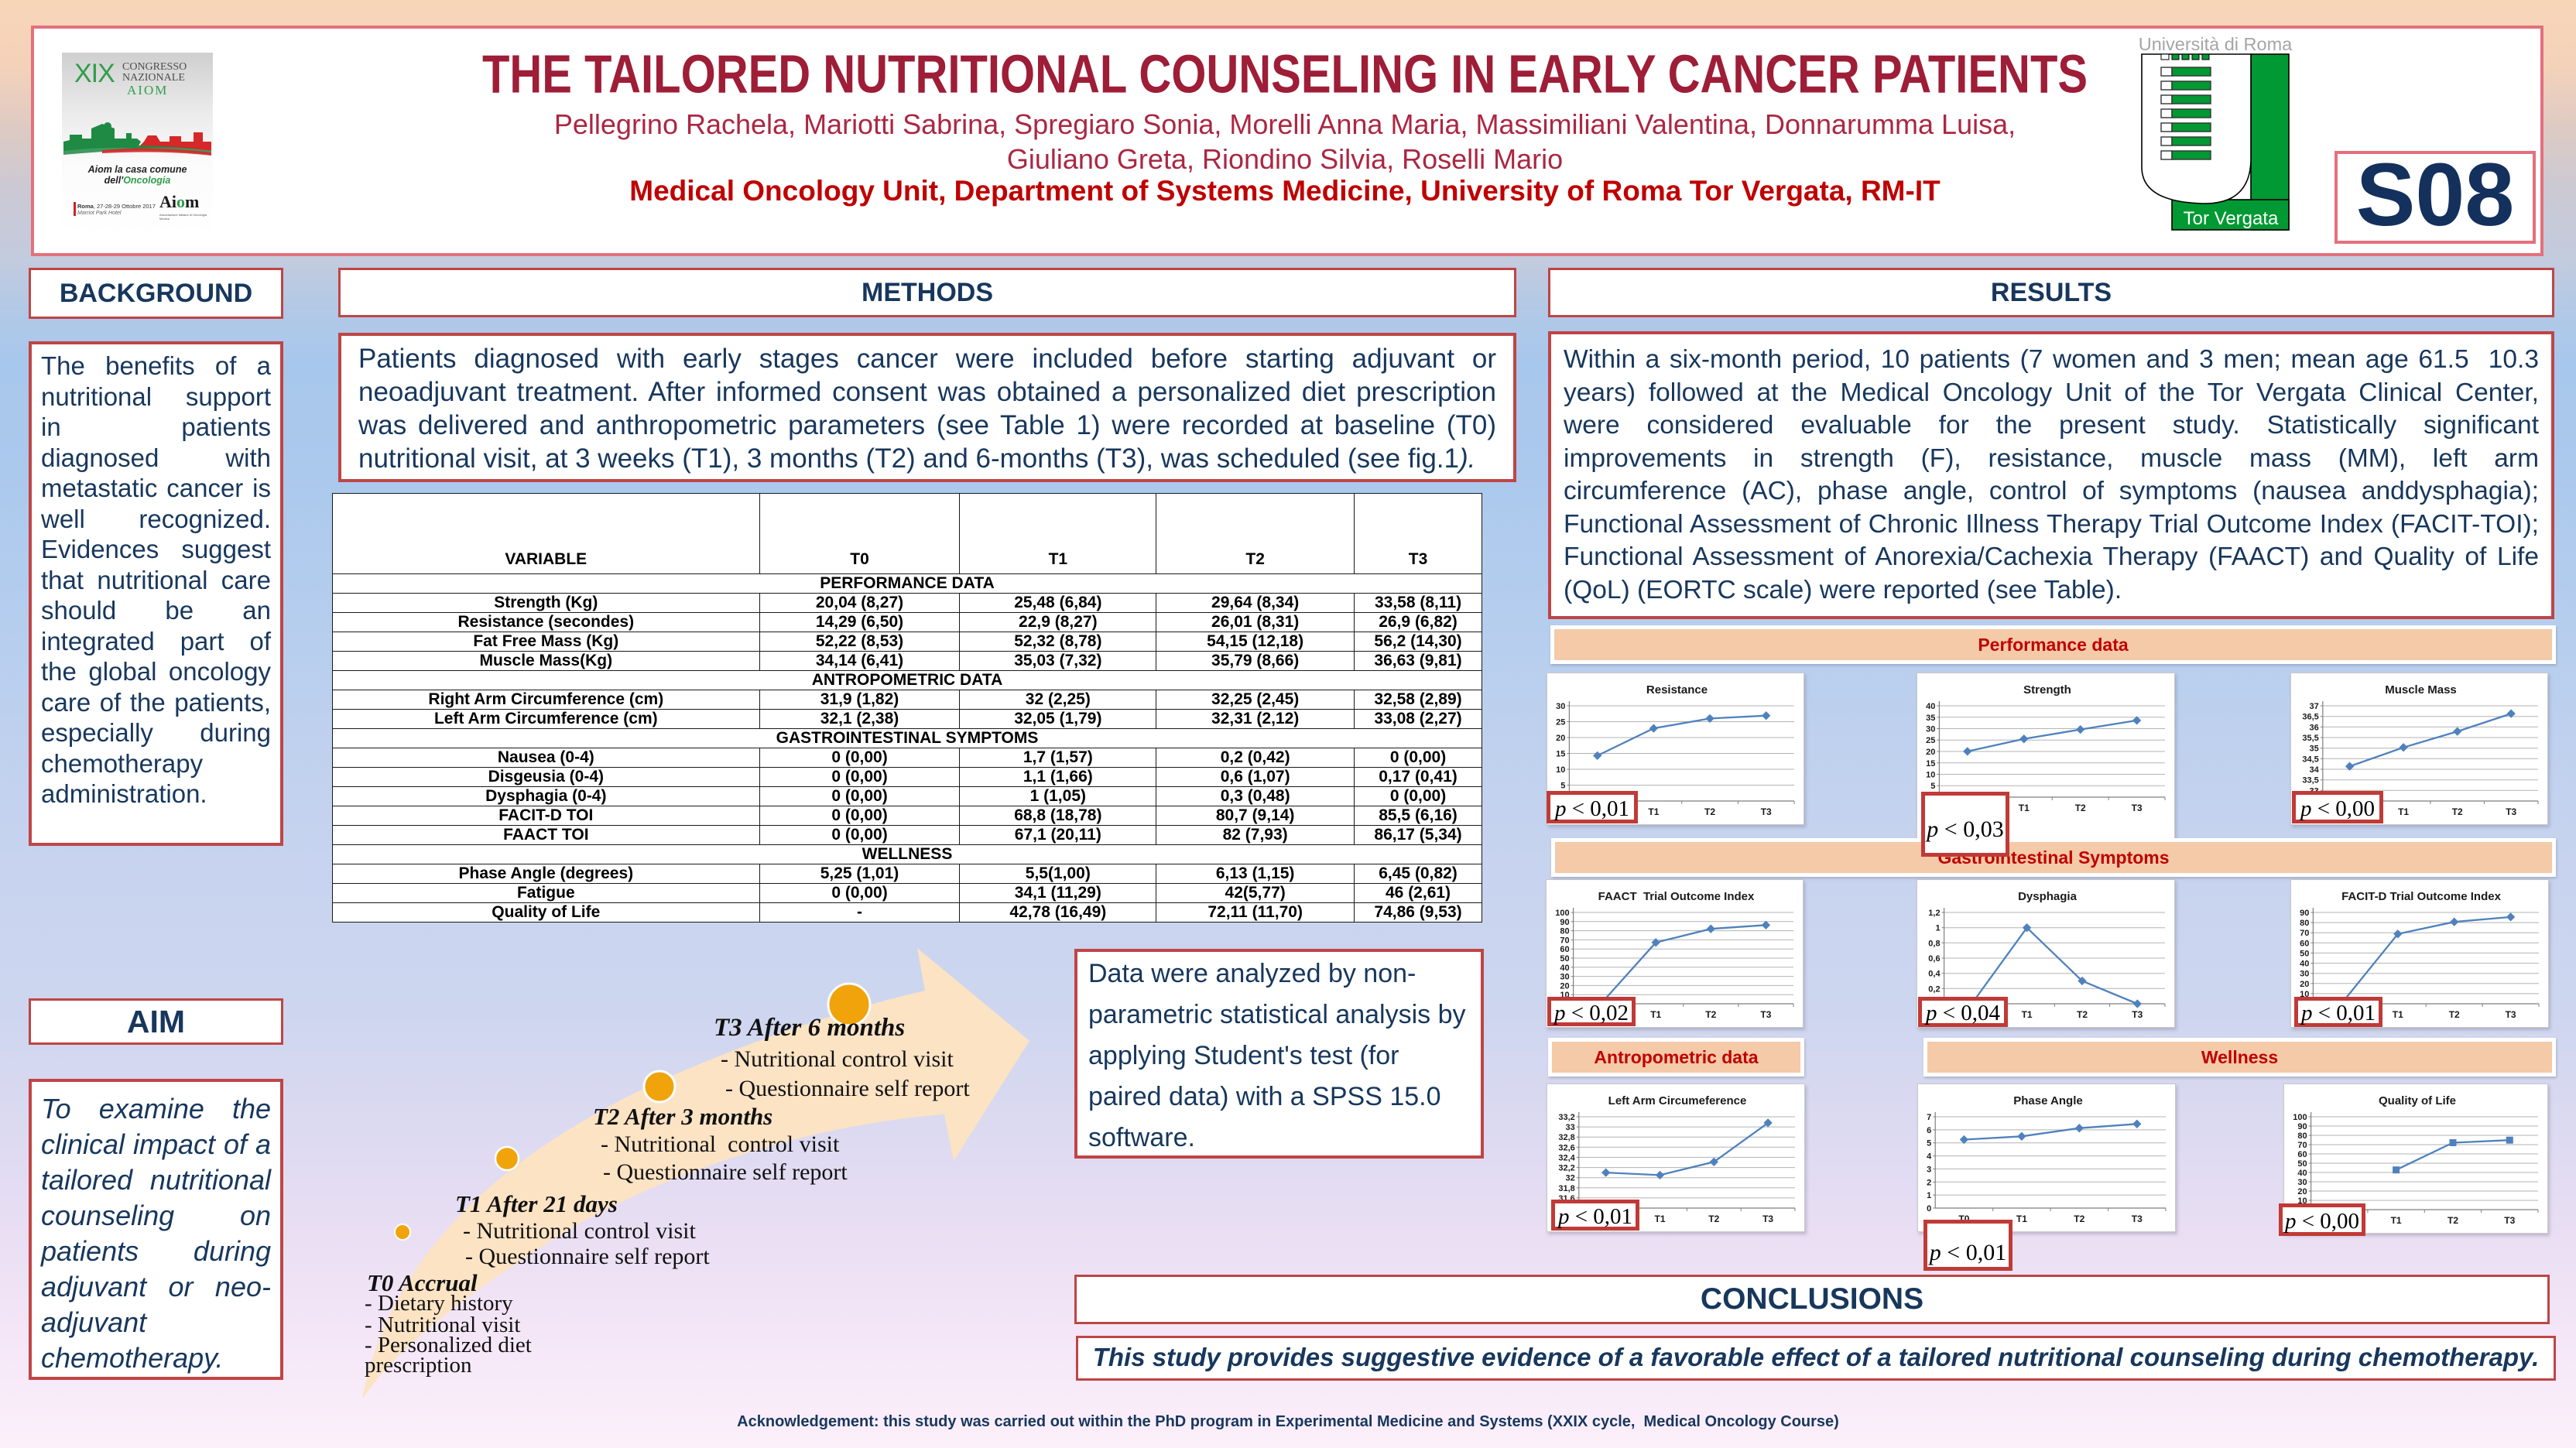  I want to click on svg-text: 34,5, so click(2310, 760).